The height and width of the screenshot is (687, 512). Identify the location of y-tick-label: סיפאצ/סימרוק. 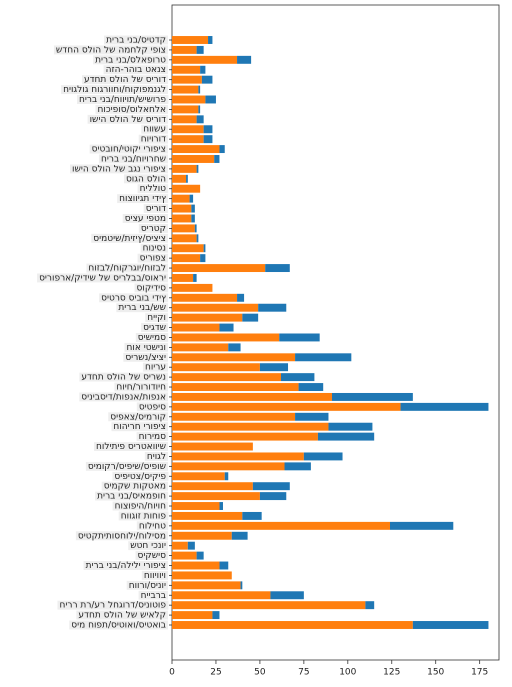
(138, 417).